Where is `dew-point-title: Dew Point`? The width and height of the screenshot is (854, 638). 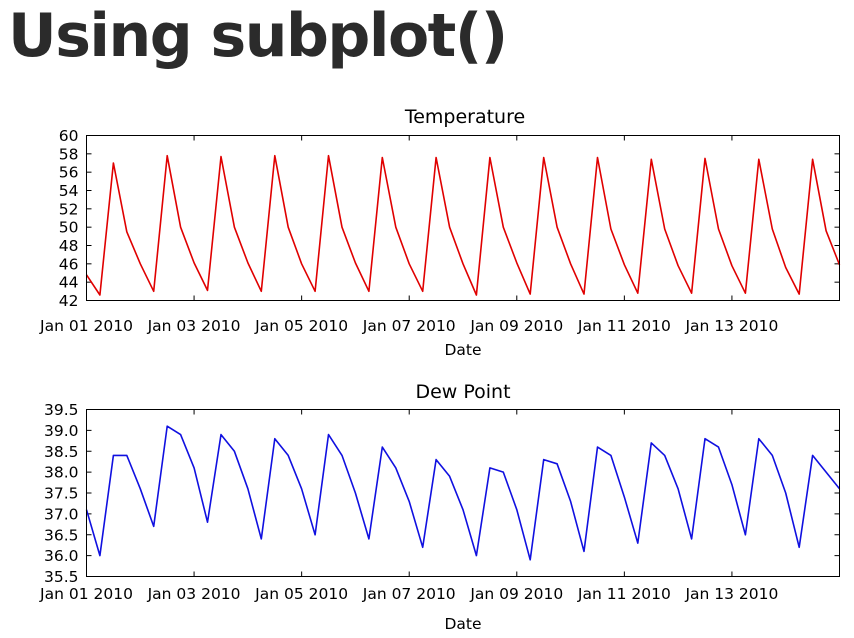
dew-point-title: Dew Point is located at coordinates (462, 392).